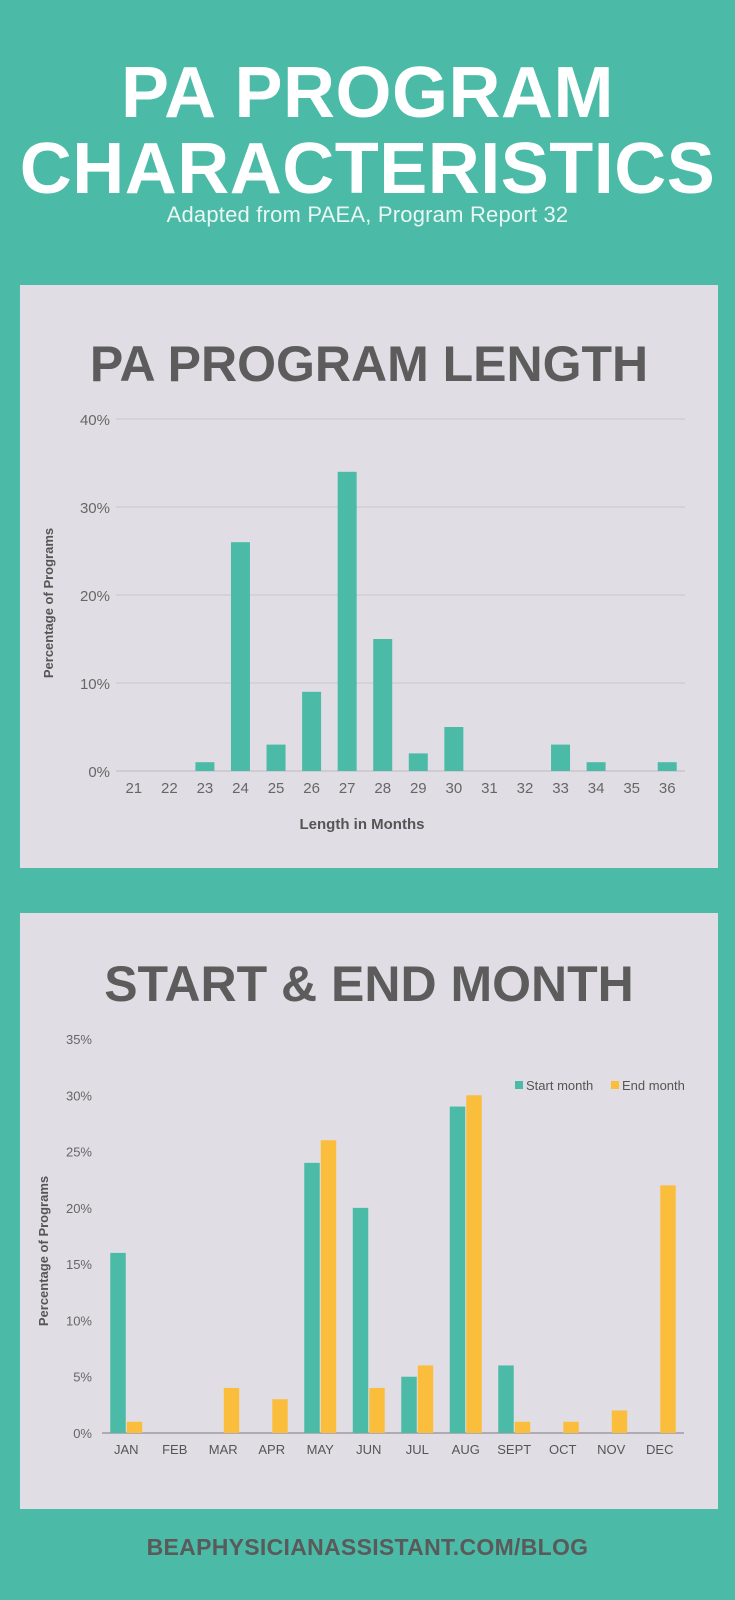 The image size is (735, 1600). Describe the element at coordinates (367, 1547) in the screenshot. I see `footer-url: BEAPHYSICIANASSISTANT.COM/BLOG` at that location.